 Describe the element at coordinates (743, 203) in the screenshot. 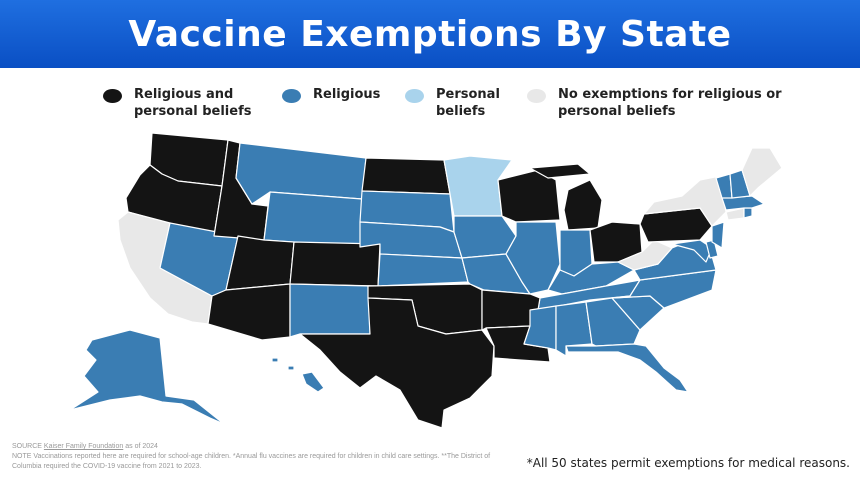

I see `state-massachusetts` at that location.